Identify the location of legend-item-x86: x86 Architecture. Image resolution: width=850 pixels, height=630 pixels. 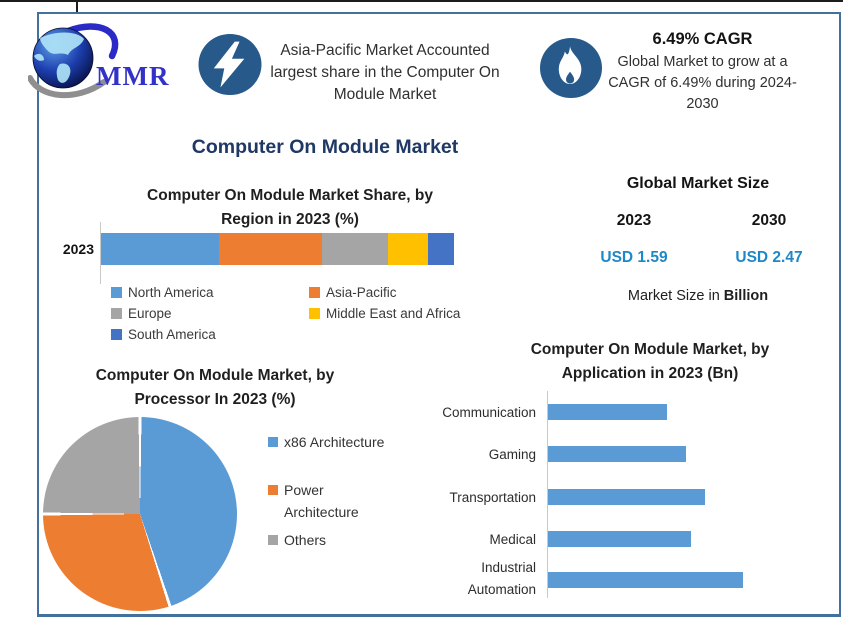
(326, 442).